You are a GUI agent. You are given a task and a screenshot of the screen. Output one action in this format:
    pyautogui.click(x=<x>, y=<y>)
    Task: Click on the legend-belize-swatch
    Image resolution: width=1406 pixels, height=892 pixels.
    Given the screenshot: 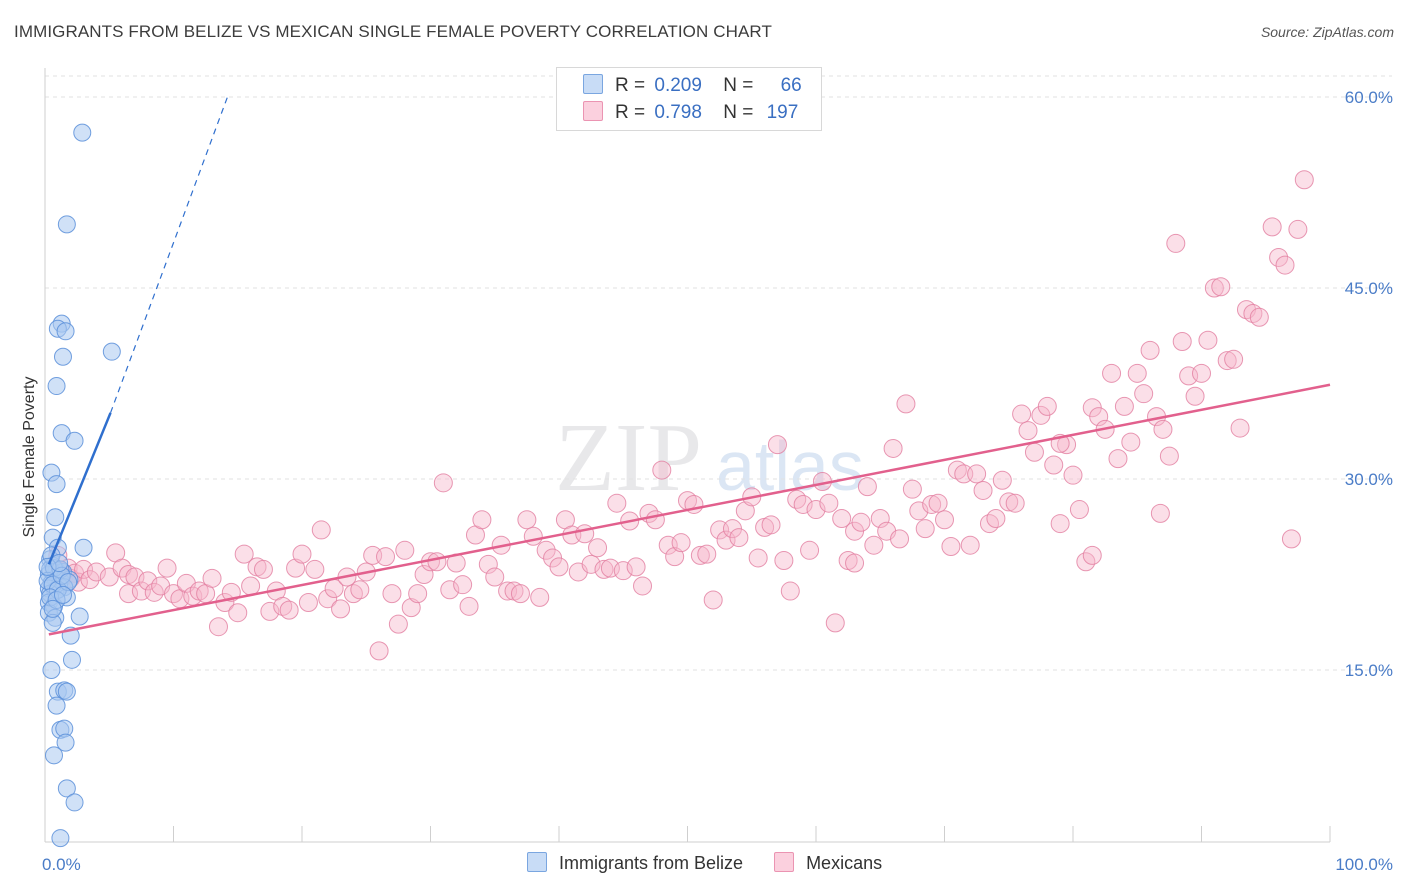 What is the action you would take?
    pyautogui.click(x=537, y=862)
    